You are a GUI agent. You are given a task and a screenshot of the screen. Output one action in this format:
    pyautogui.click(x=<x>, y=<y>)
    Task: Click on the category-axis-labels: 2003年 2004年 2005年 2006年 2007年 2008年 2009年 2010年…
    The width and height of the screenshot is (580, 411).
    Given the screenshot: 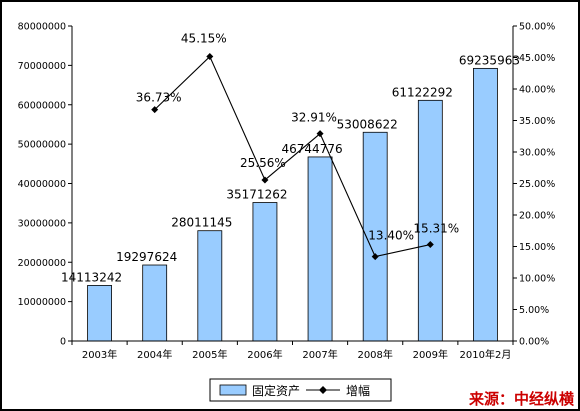 What is the action you would take?
    pyautogui.click(x=292, y=351)
    